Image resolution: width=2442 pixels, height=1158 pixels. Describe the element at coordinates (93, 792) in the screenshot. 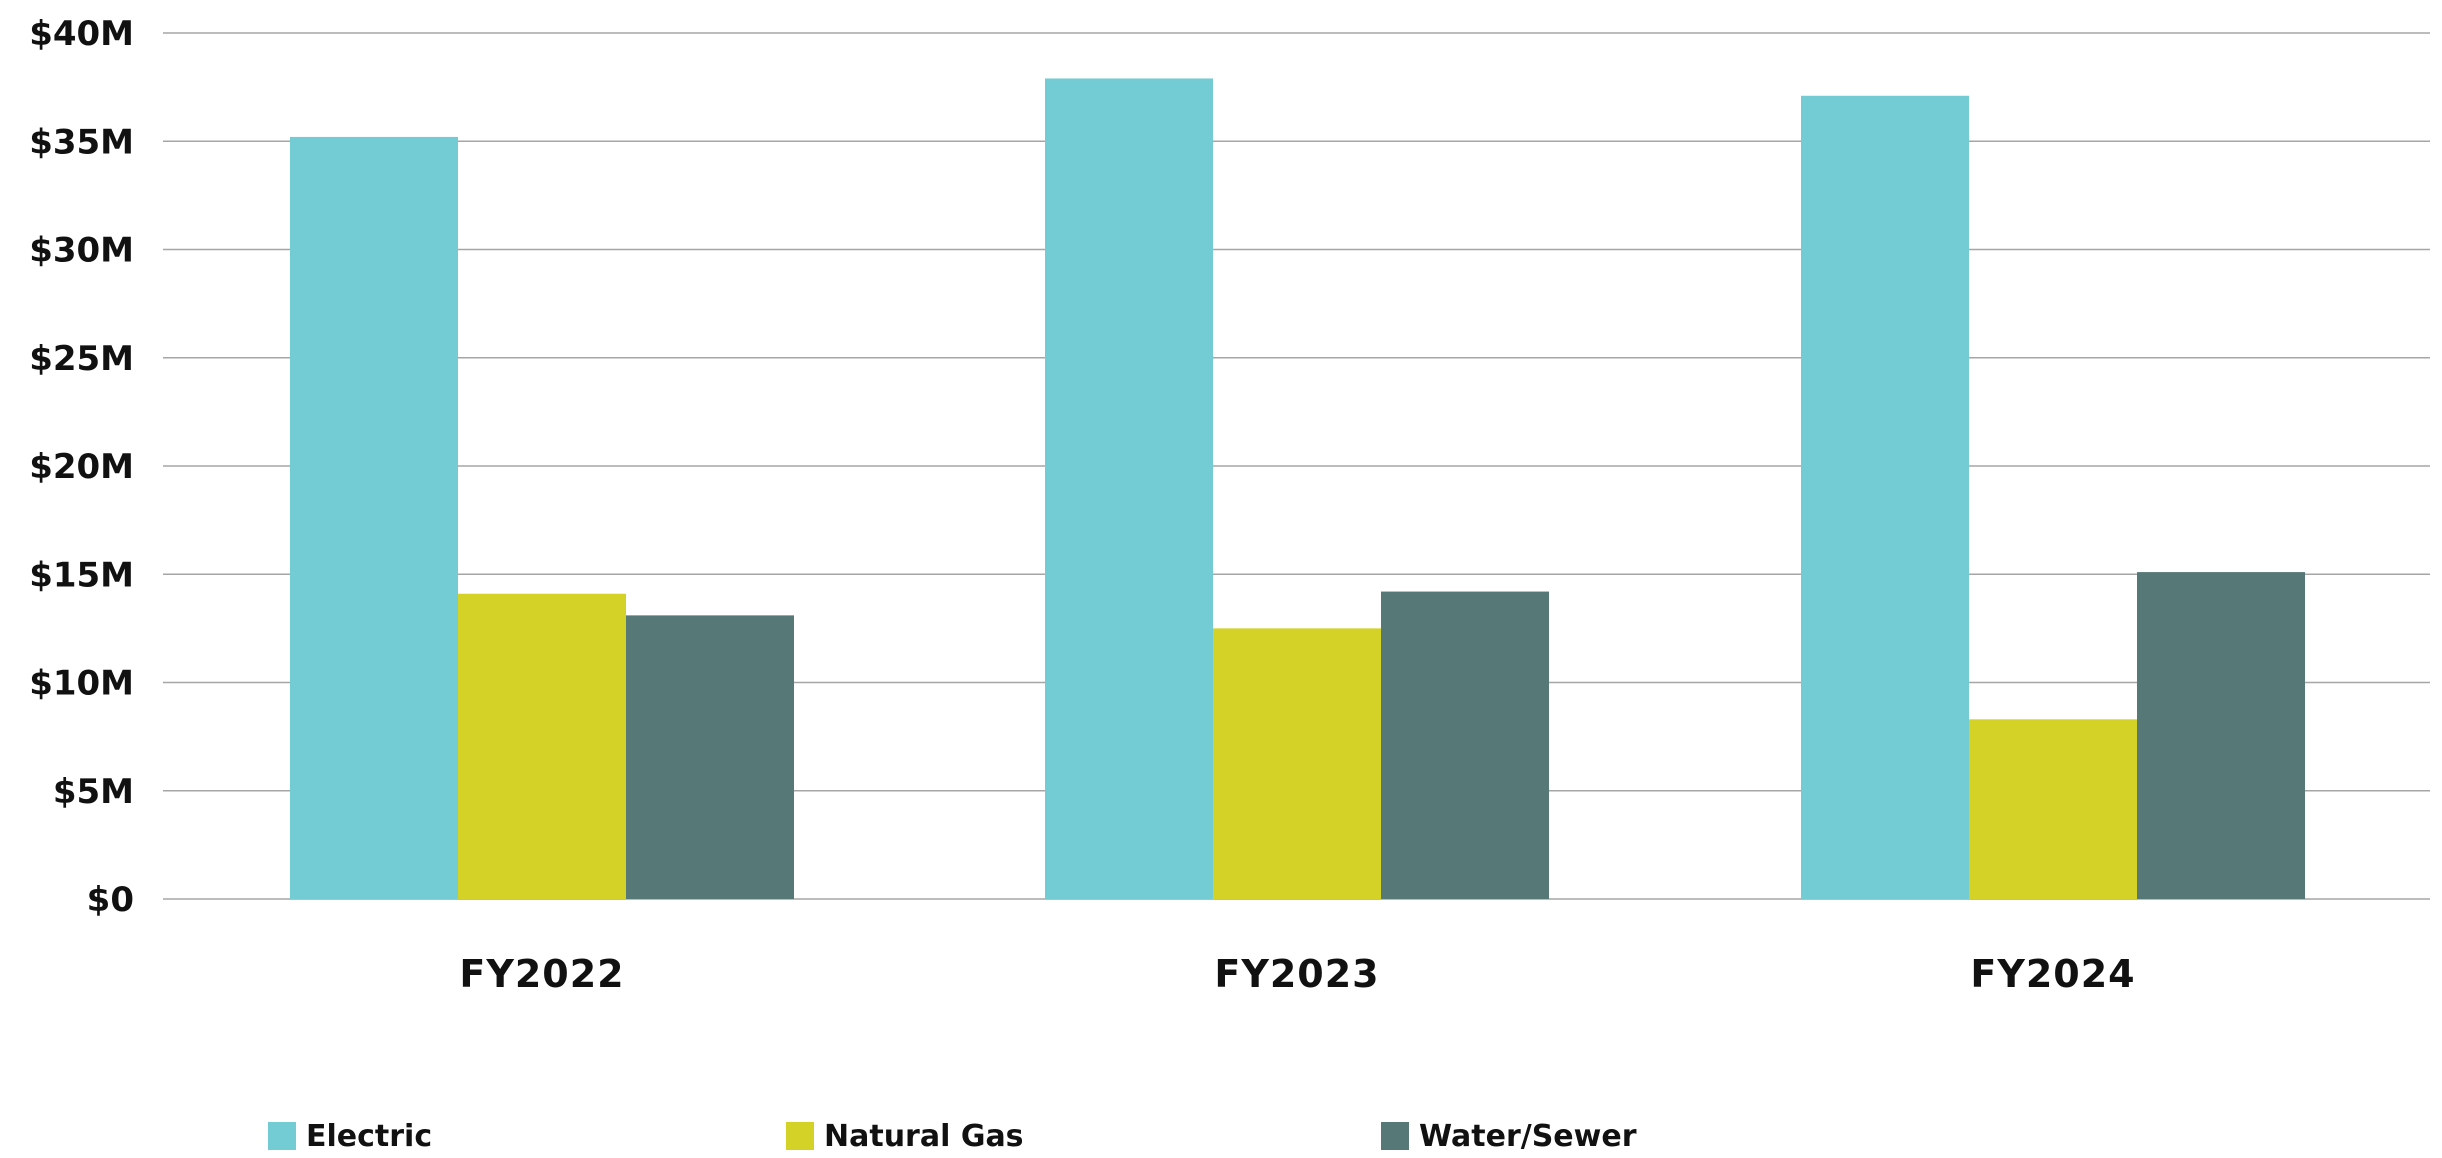

I see `y-tick-label: $5M` at that location.